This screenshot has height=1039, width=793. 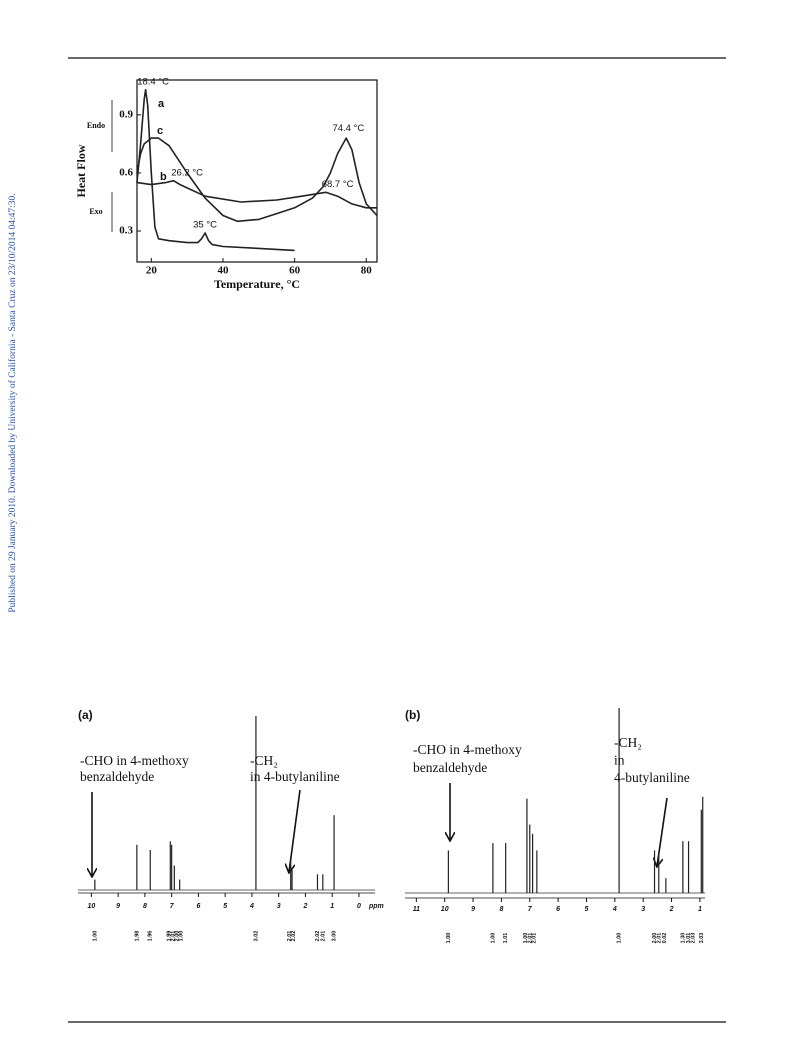 I want to click on x-tick-label: 60, so click(x=295, y=271).